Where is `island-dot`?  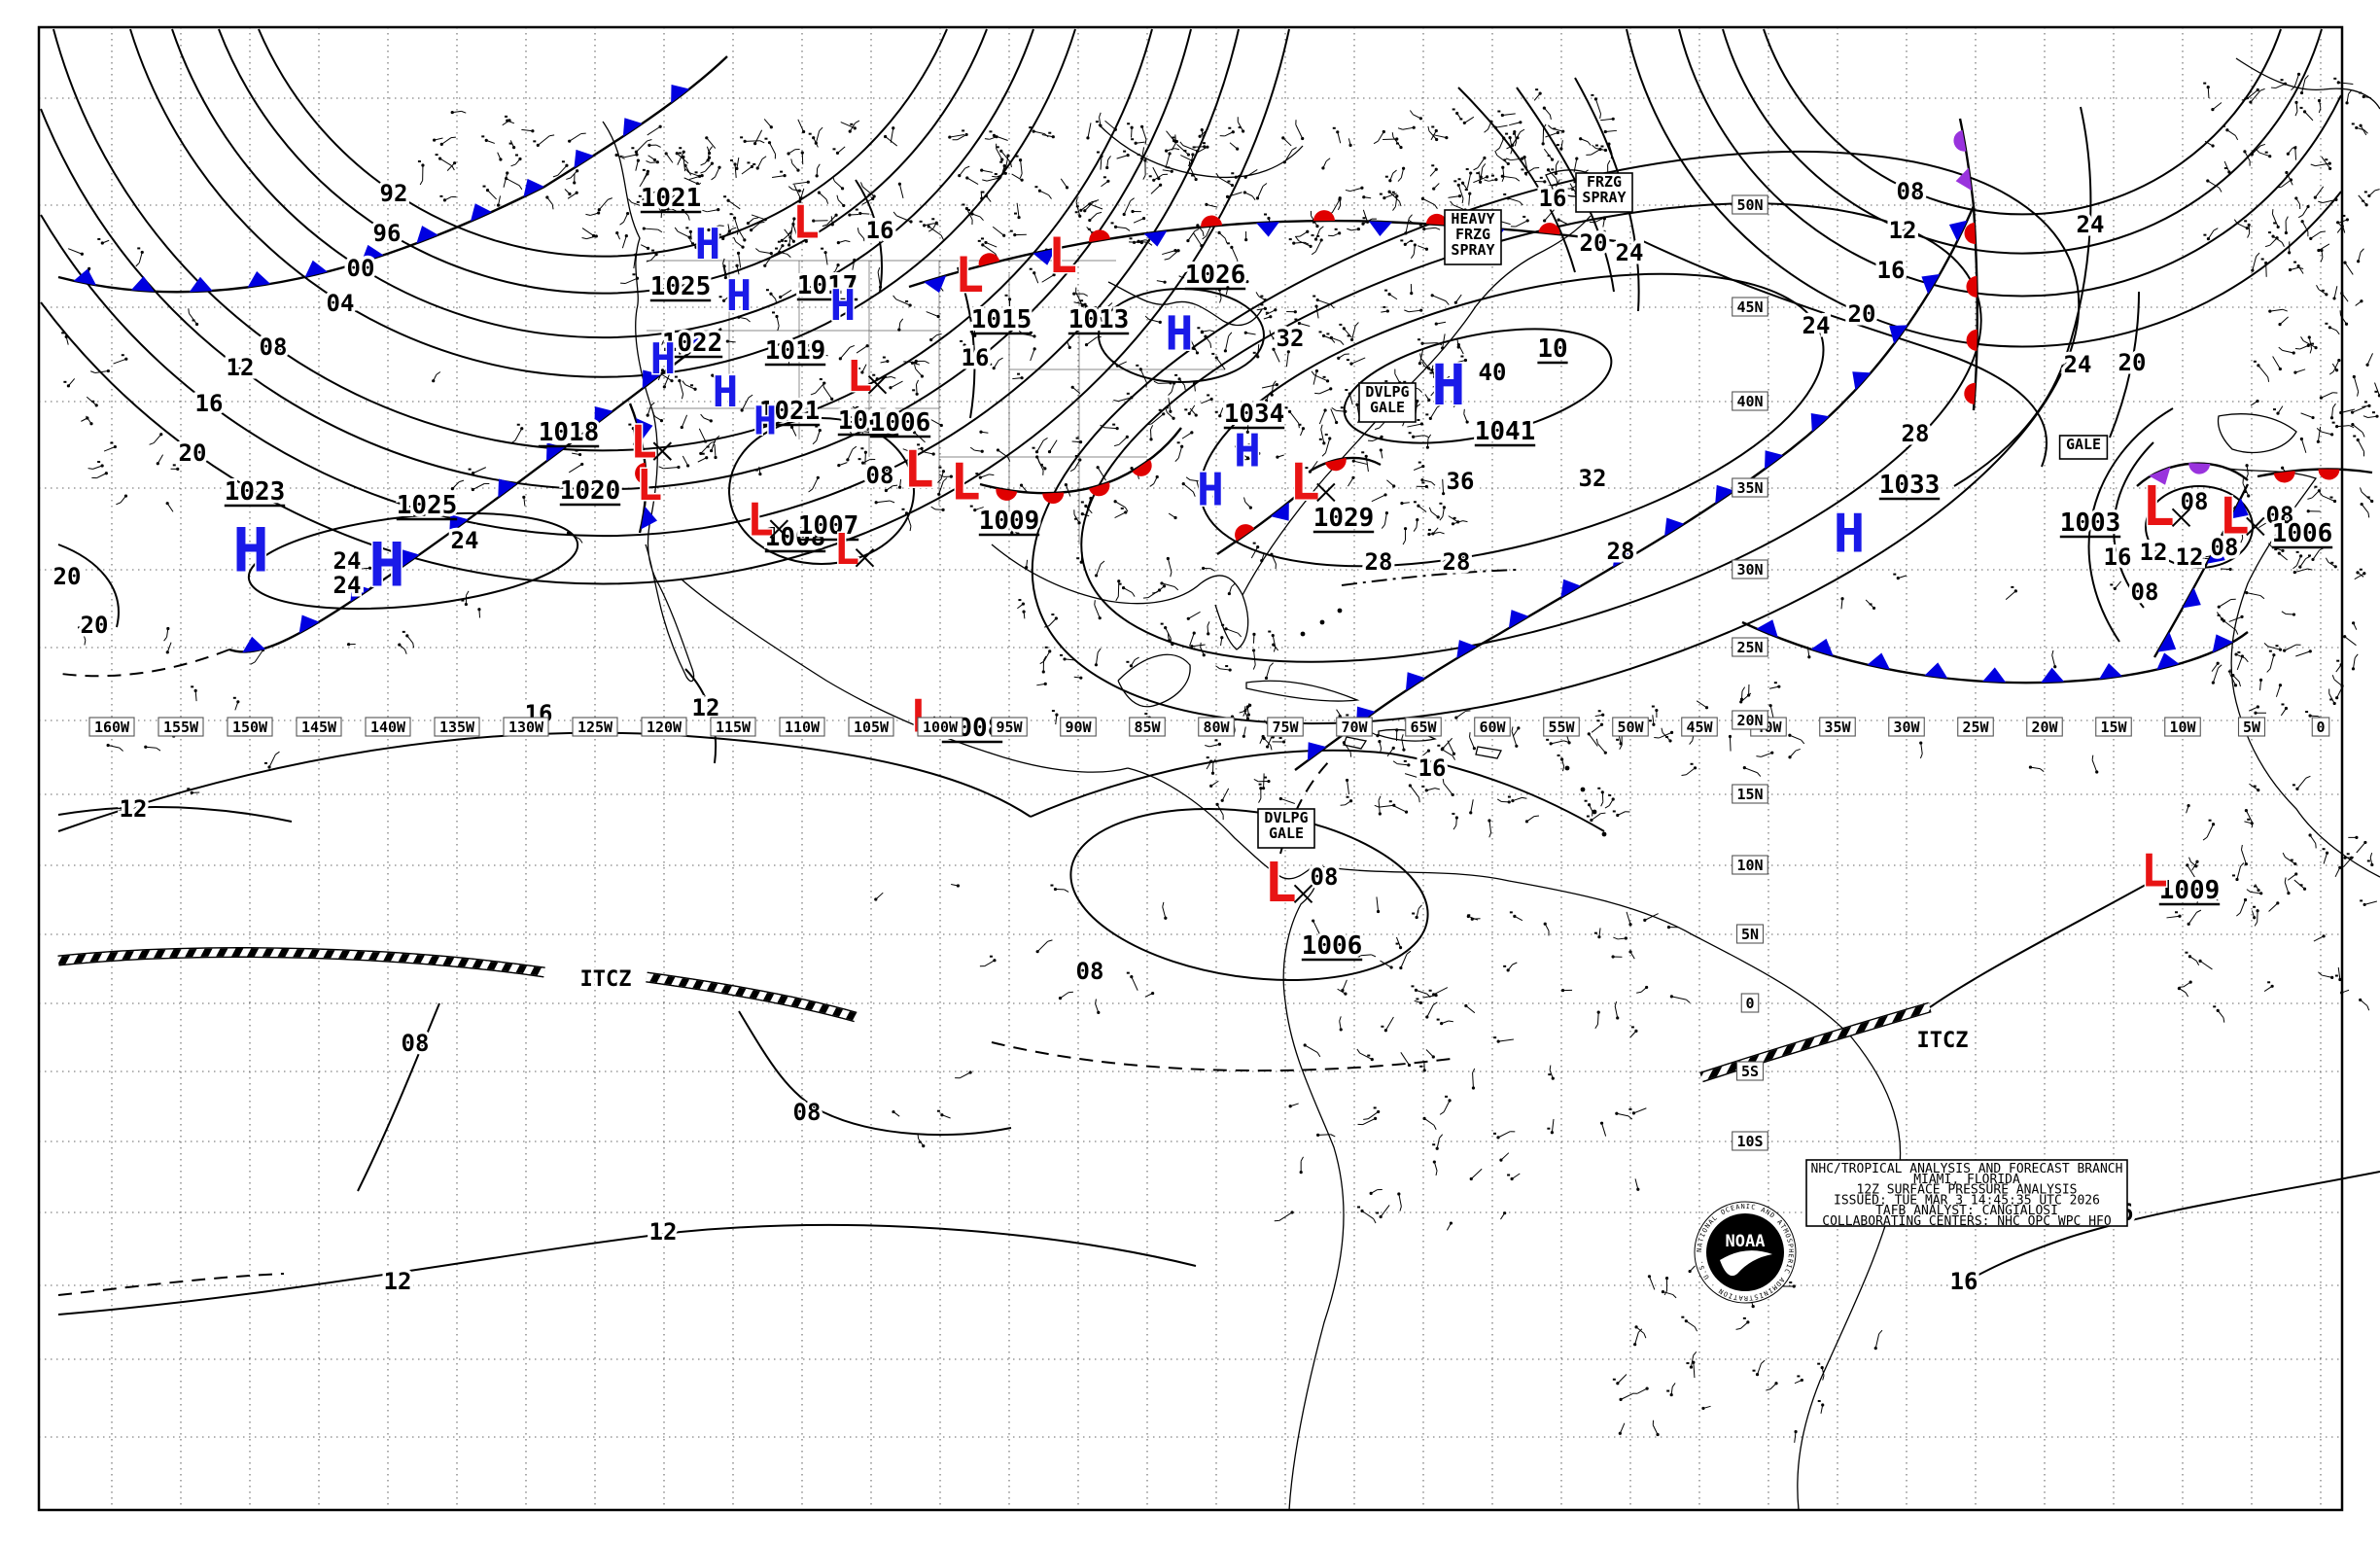
island-dot is located at coordinates (1340, 612).